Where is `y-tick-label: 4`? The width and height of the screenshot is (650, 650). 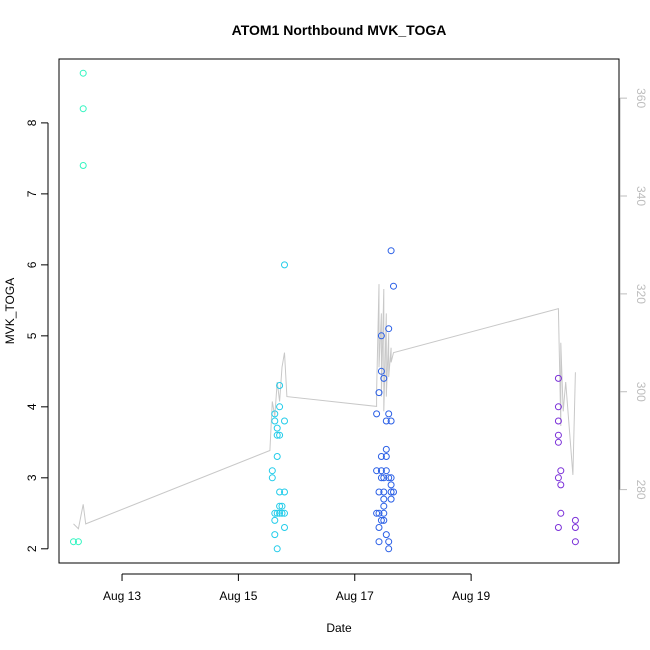
y-tick-label: 4 is located at coordinates (32, 406).